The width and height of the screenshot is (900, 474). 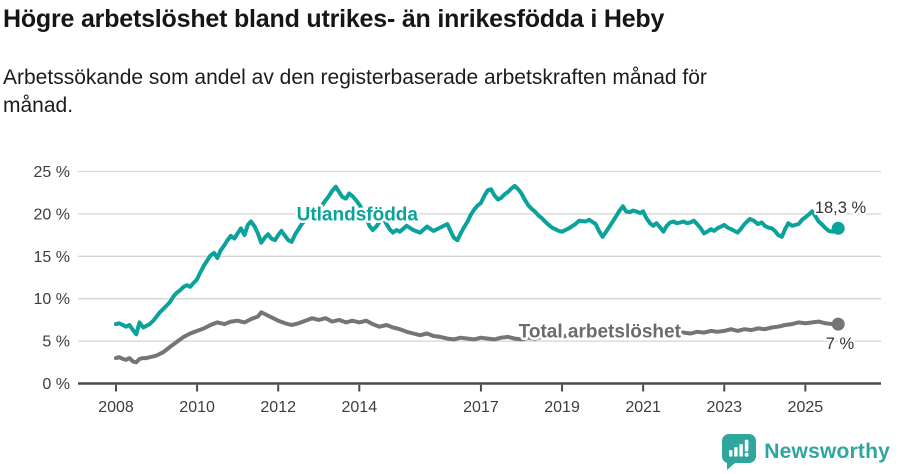 What do you see at coordinates (278, 407) in the screenshot?
I see `x-tick-label-2012: 2012` at bounding box center [278, 407].